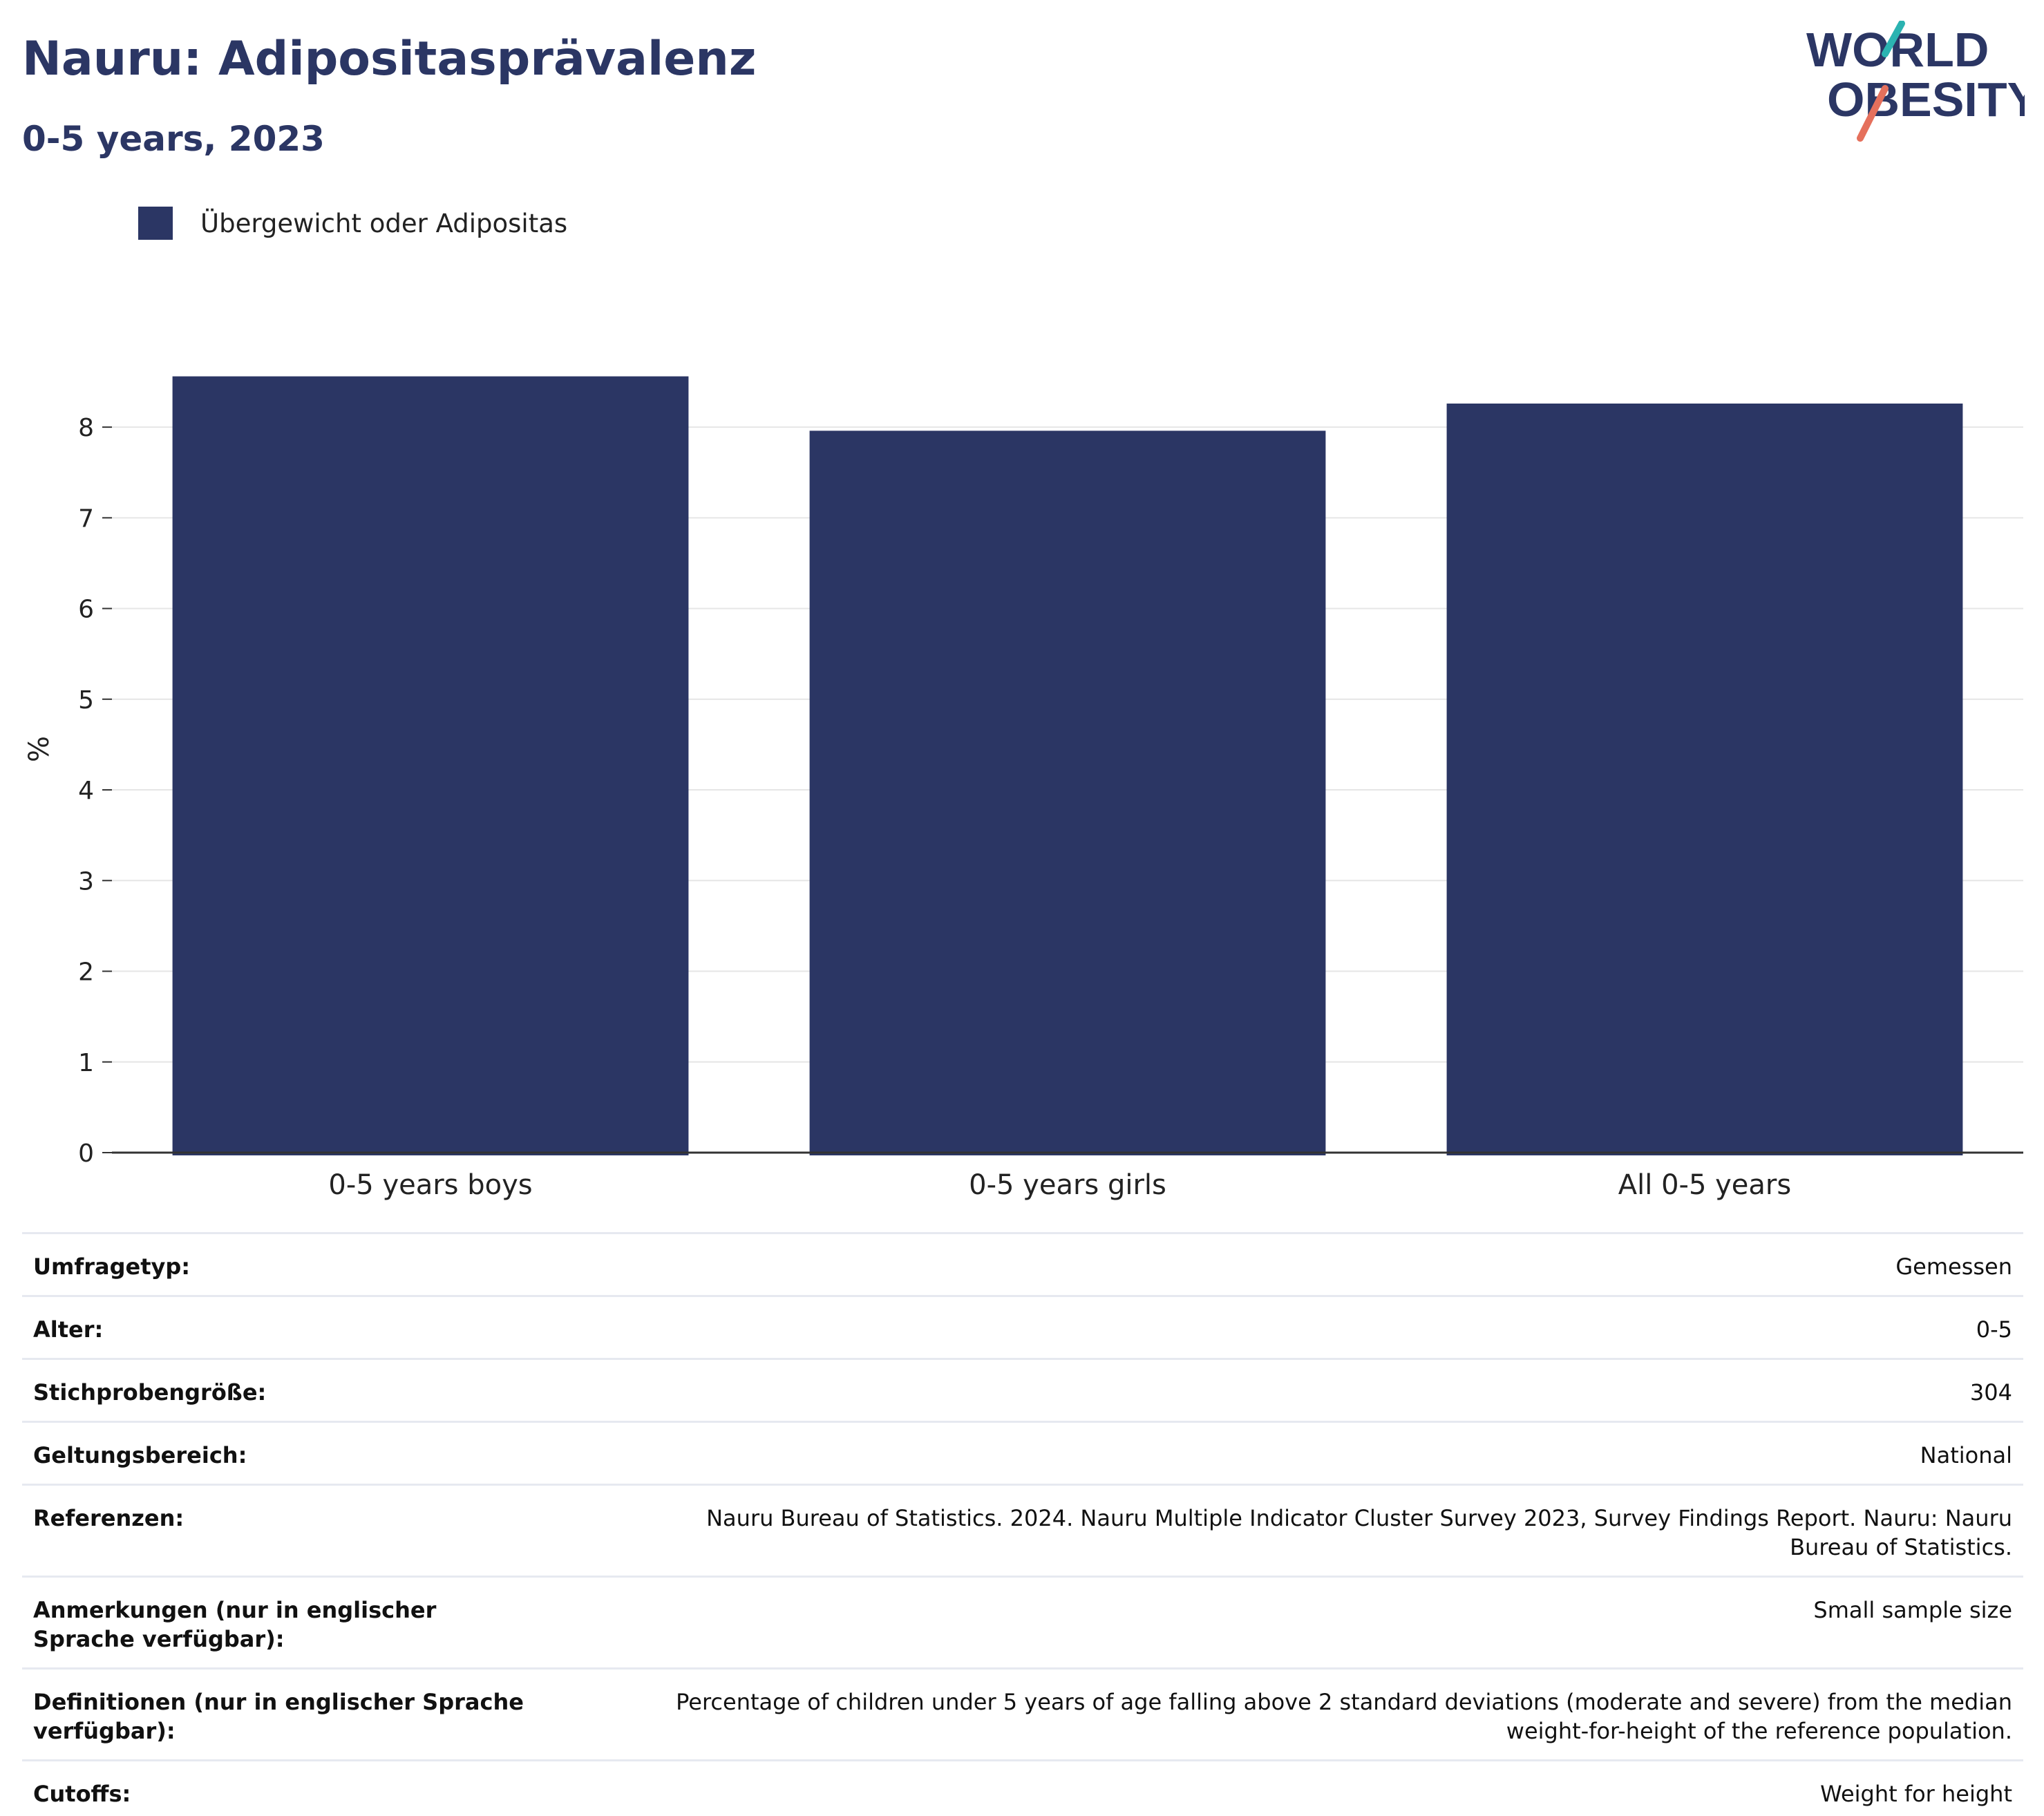 The width and height of the screenshot is (2044, 1816). What do you see at coordinates (86, 972) in the screenshot?
I see `y-tick-label: 2` at bounding box center [86, 972].